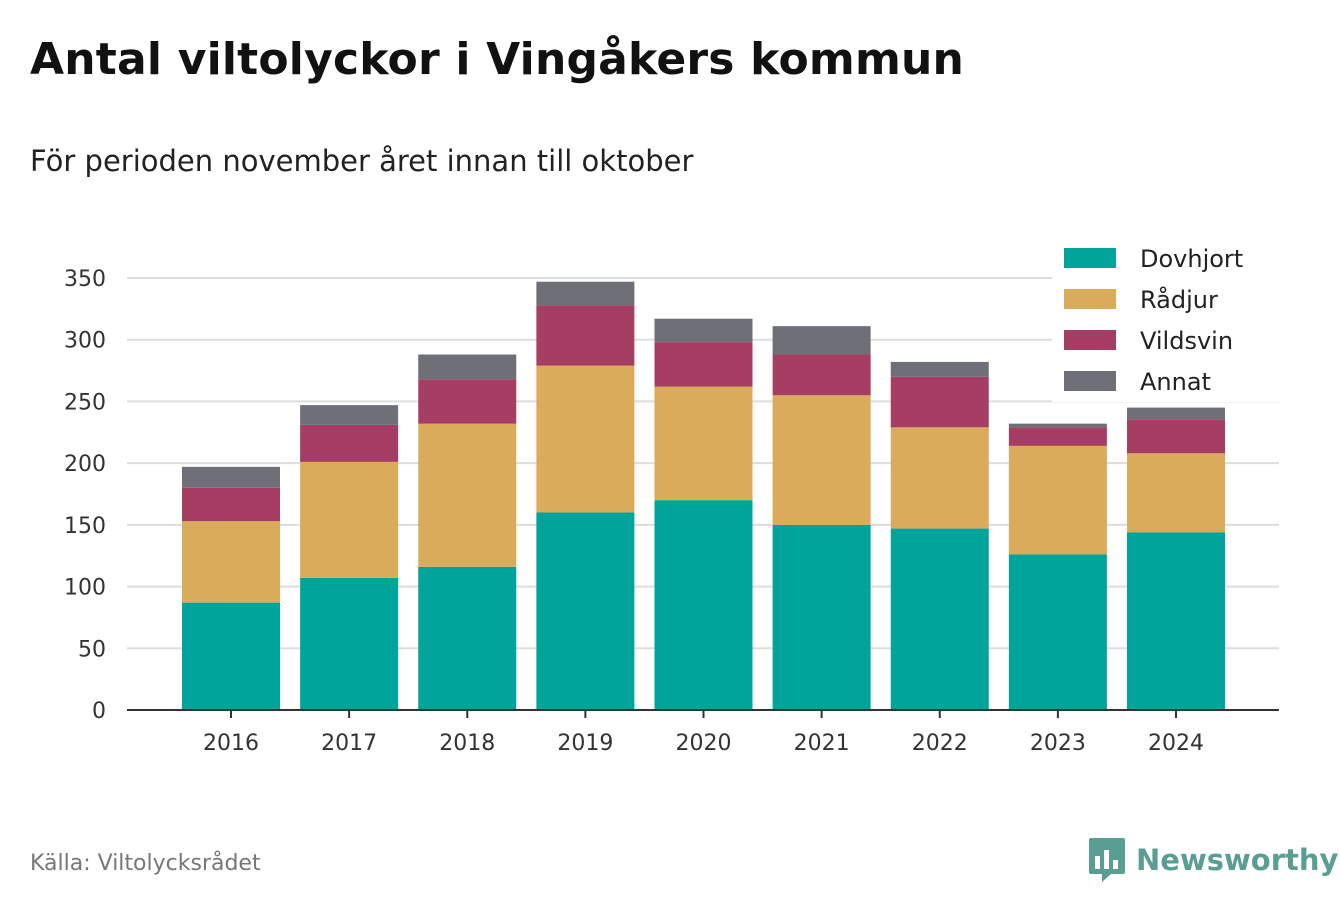 The image size is (1340, 913). What do you see at coordinates (821, 617) in the screenshot?
I see `bar-2021-dovhjort` at bounding box center [821, 617].